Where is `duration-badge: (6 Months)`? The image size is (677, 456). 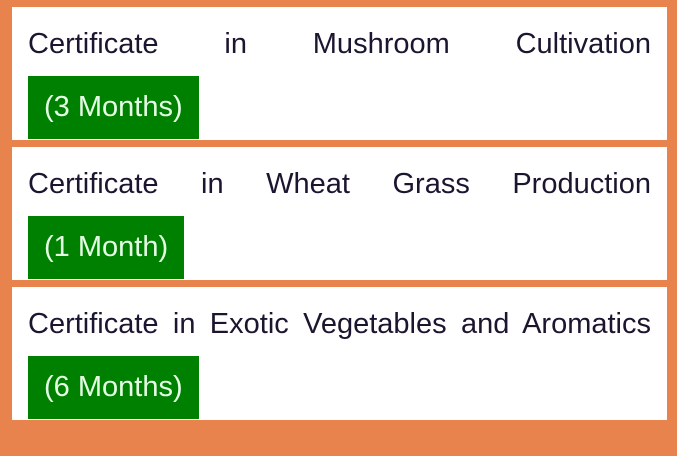 duration-badge: (6 Months) is located at coordinates (113, 387).